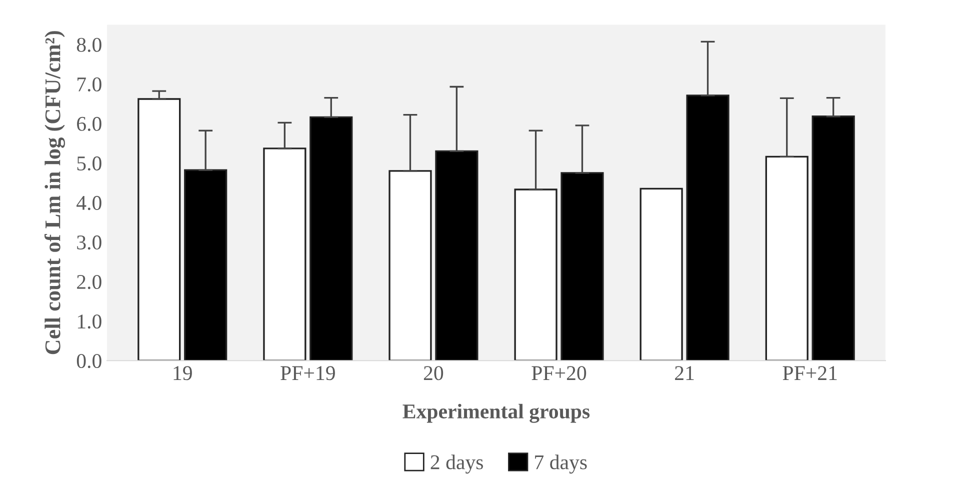 The width and height of the screenshot is (973, 494). Describe the element at coordinates (55, 192) in the screenshot. I see `y-axis-title: Cell count of Lm in log (CFU/cm²)` at that location.